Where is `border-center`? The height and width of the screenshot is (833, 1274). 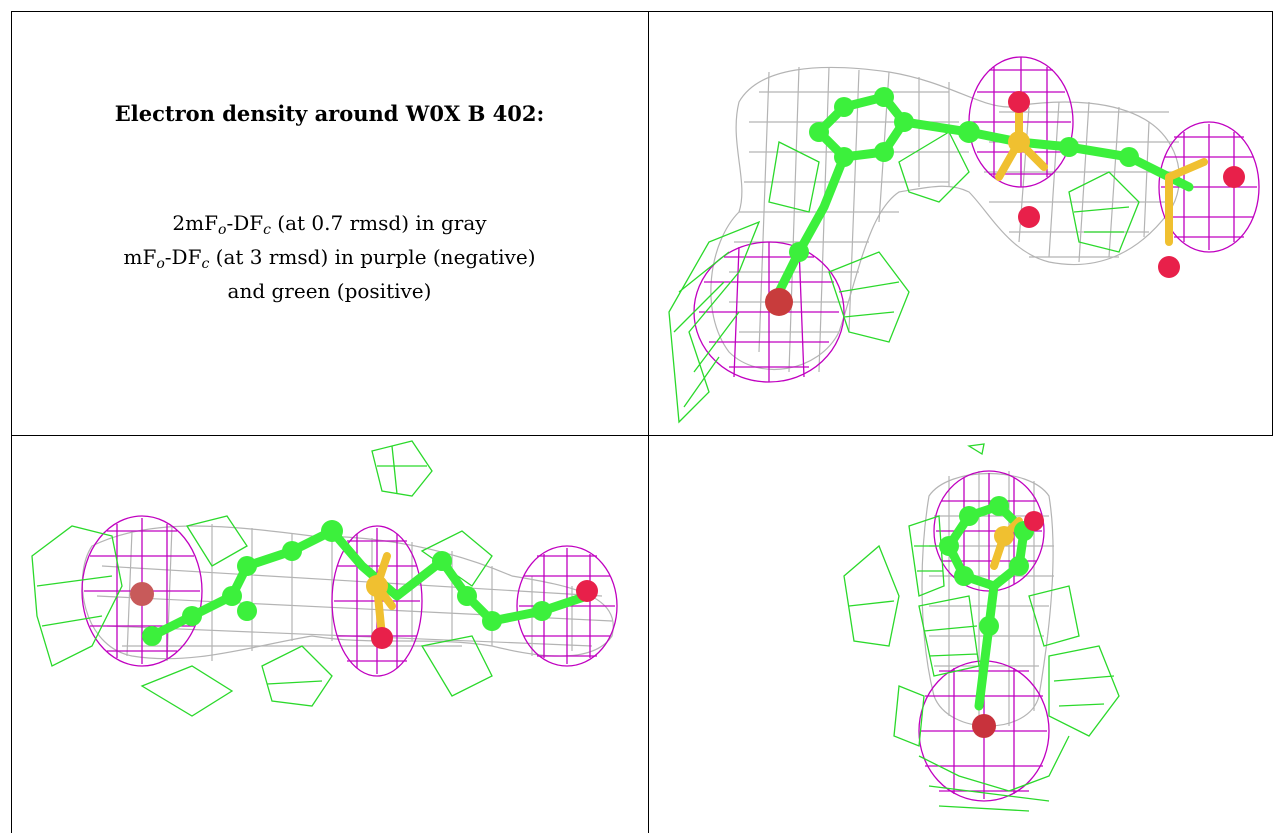 border-center is located at coordinates (648, 422).